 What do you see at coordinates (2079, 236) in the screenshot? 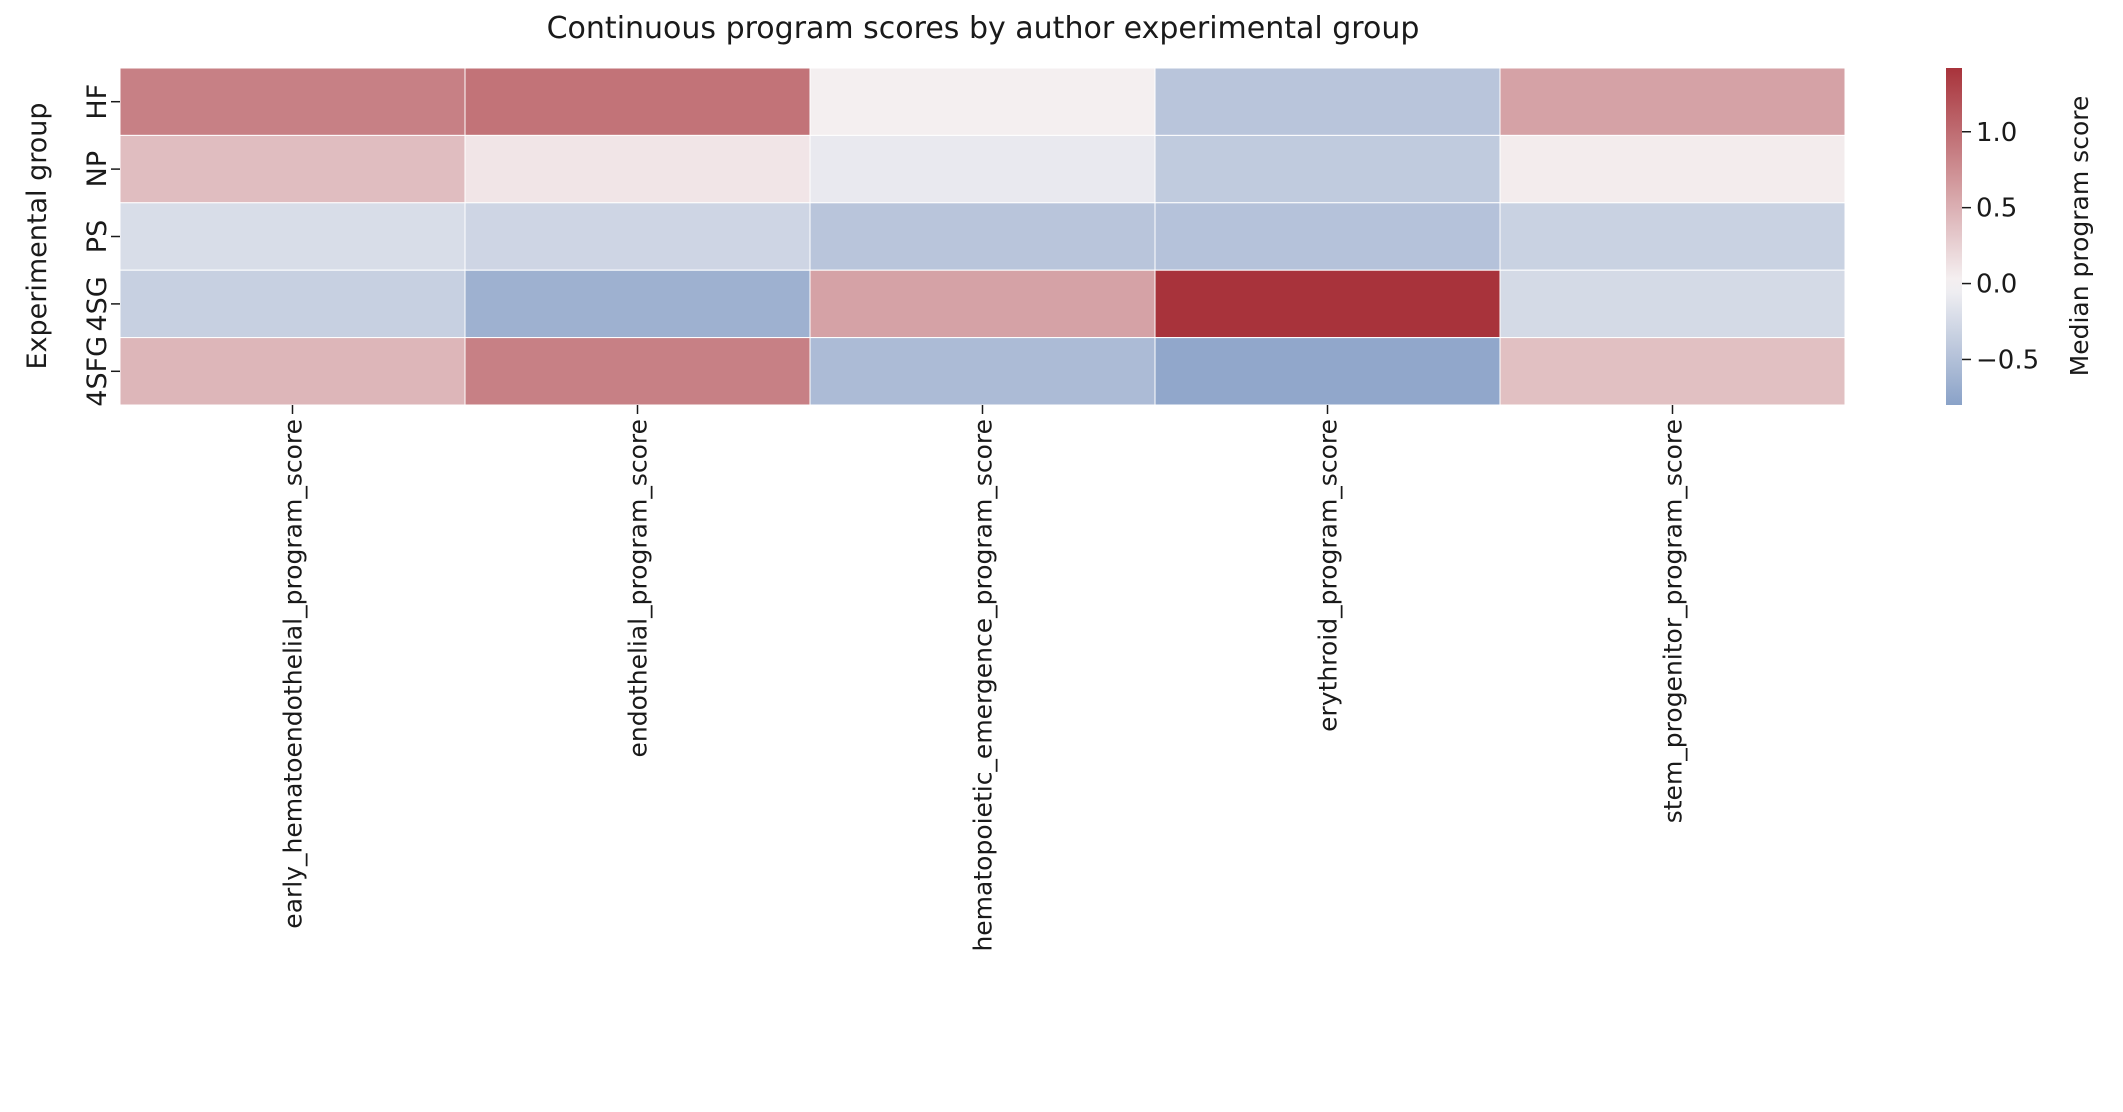
I see `colorbar-label: Median program score` at bounding box center [2079, 236].